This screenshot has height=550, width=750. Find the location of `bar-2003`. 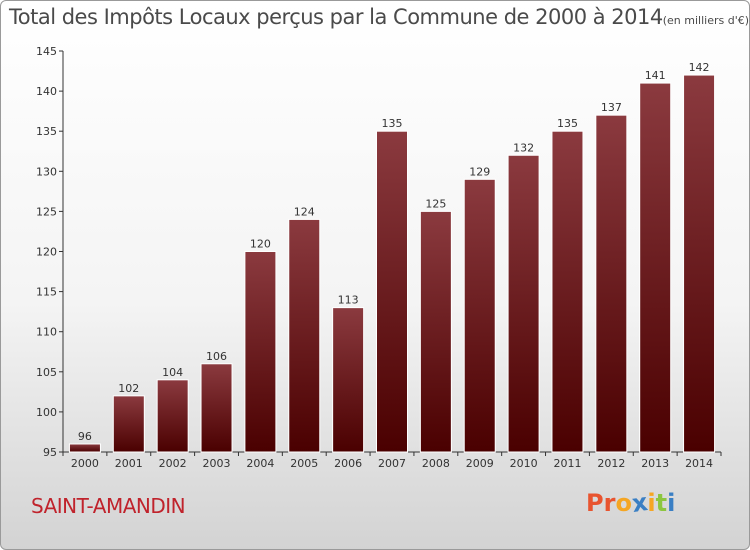

bar-2003 is located at coordinates (216, 408).